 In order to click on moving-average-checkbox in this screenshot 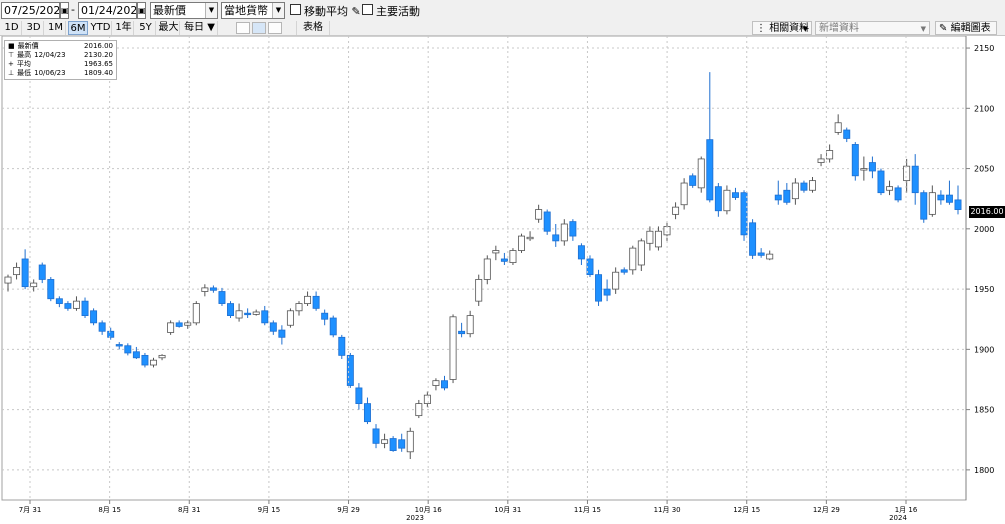, I will do `click(295, 9)`.